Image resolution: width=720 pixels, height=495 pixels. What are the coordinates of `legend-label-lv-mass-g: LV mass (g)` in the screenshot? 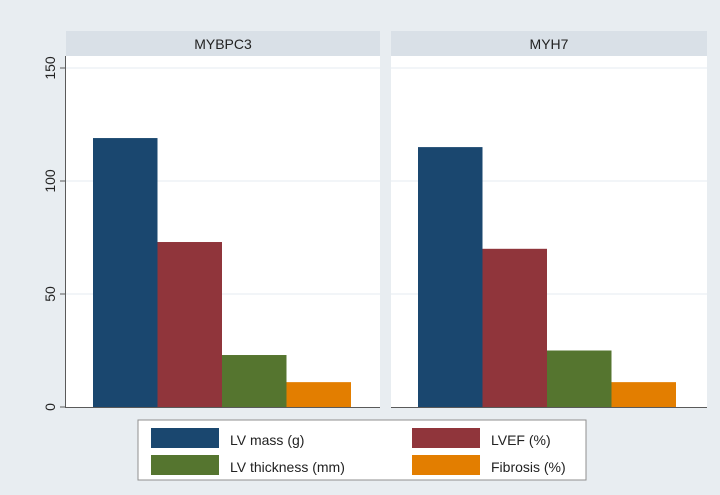 It's located at (267, 440).